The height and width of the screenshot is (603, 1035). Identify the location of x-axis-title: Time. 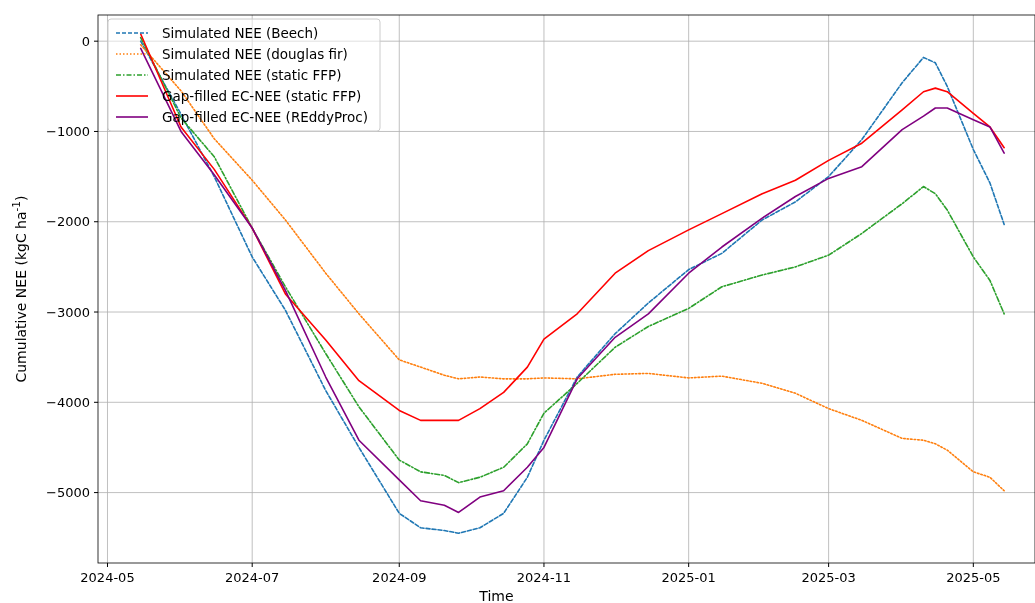
(496, 595).